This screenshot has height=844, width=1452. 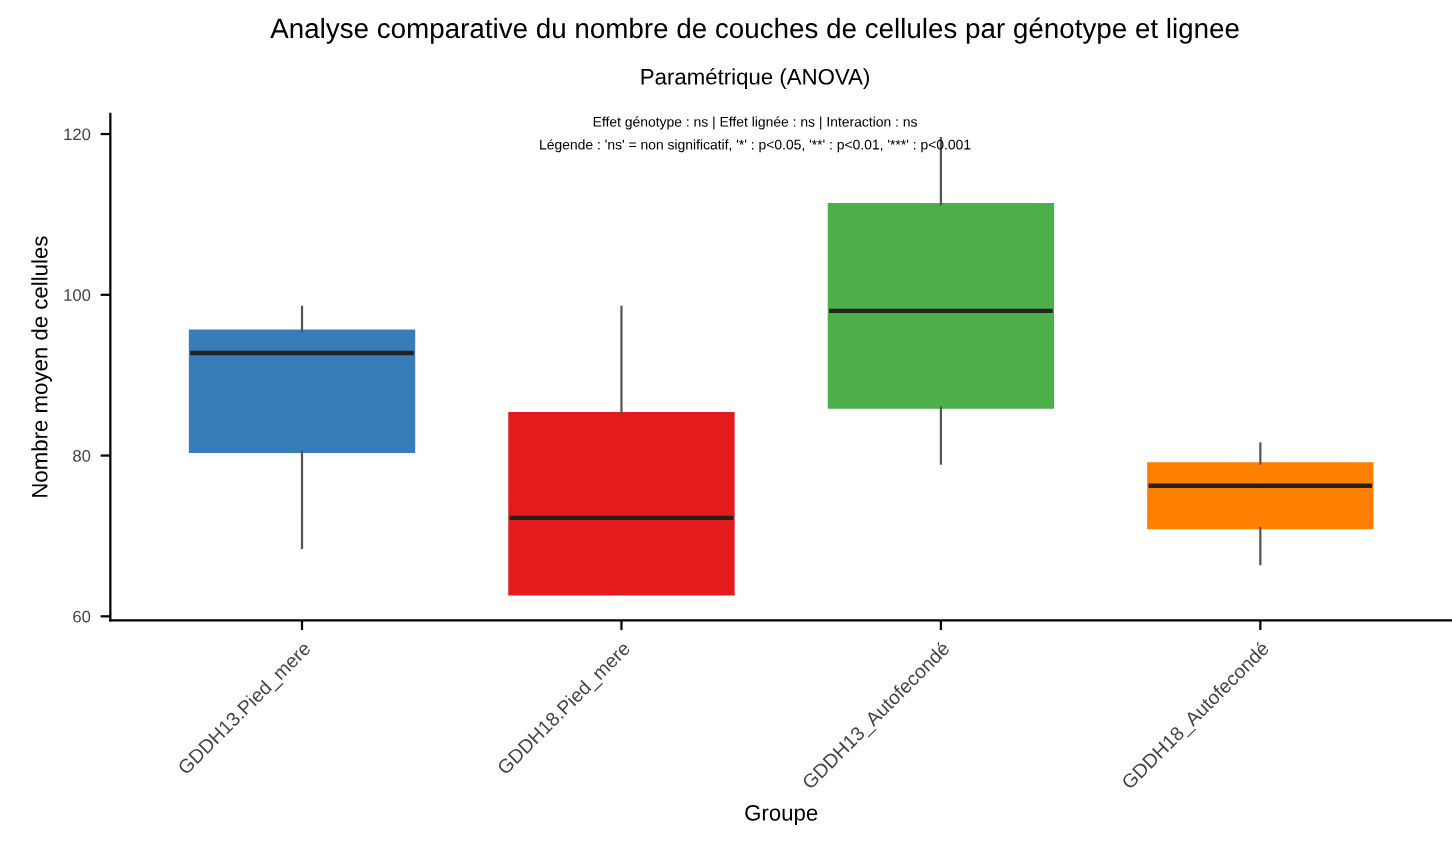 I want to click on y-axis-title: Nombre moyen de cellules, so click(x=41, y=366).